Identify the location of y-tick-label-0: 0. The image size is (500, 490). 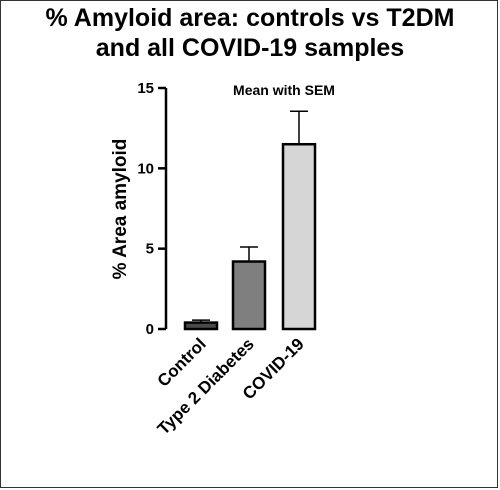
(150, 329).